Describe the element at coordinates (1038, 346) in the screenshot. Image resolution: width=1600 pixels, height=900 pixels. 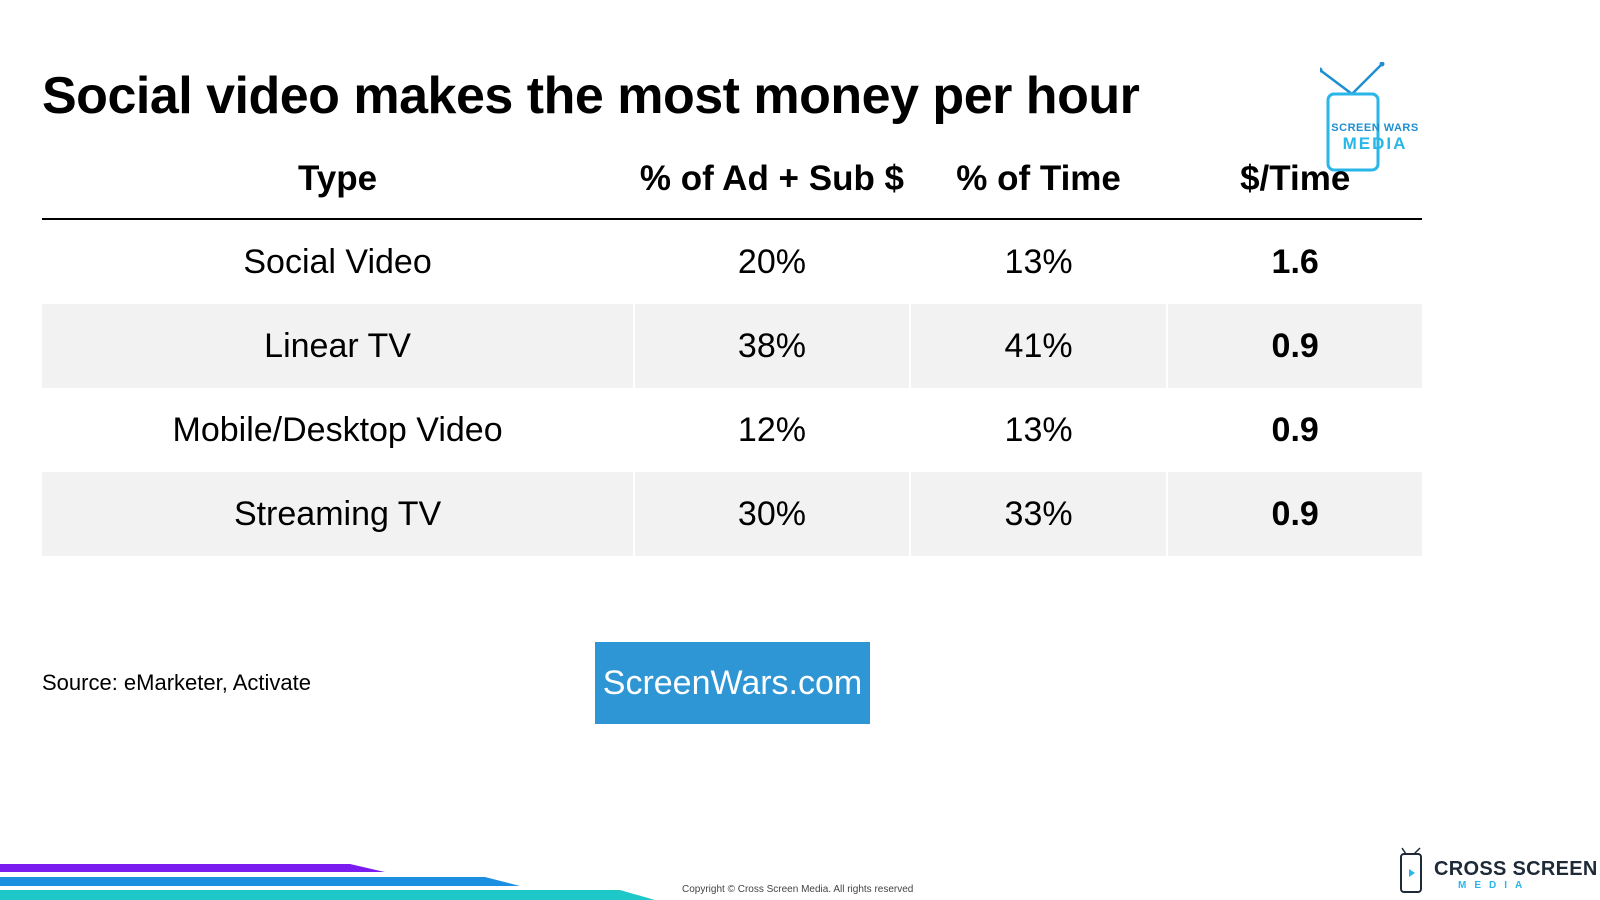
I see `cell-time: 41%` at that location.